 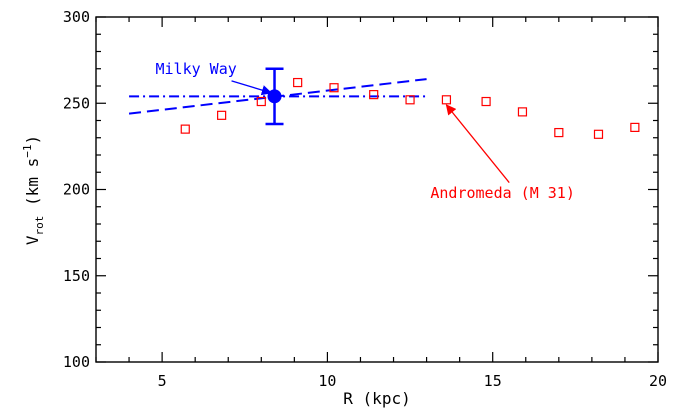 I want to click on andromeda-arrow, so click(x=477, y=144).